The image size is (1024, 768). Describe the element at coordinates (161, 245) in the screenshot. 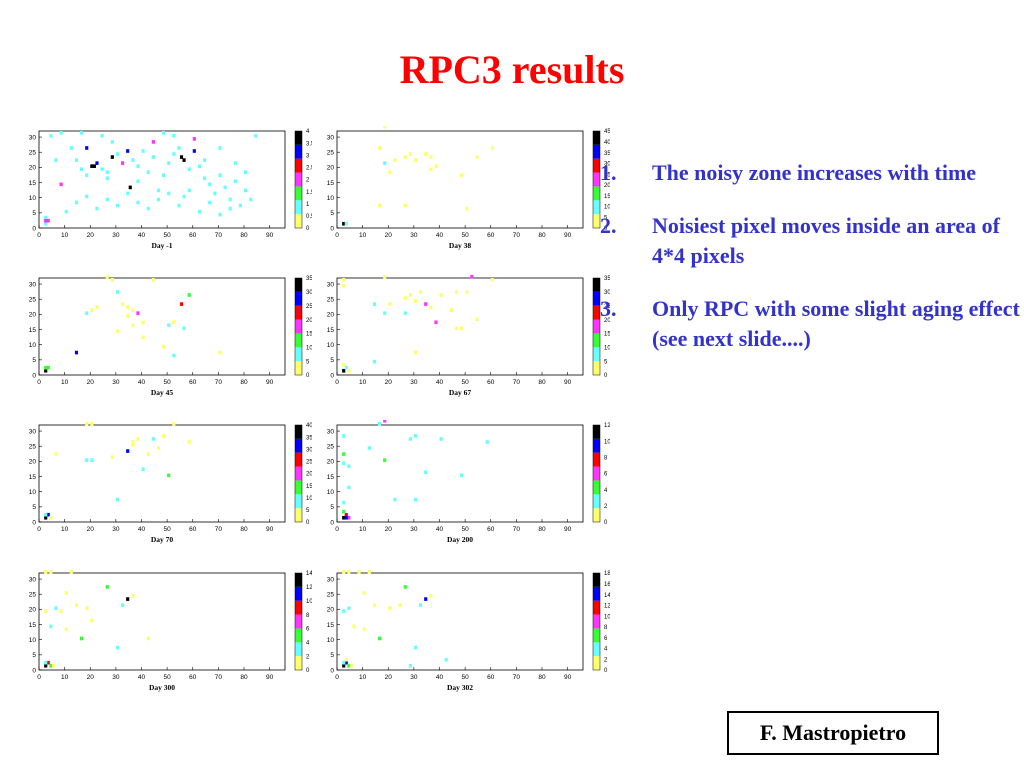

I see `panel-title: Day -1` at that location.